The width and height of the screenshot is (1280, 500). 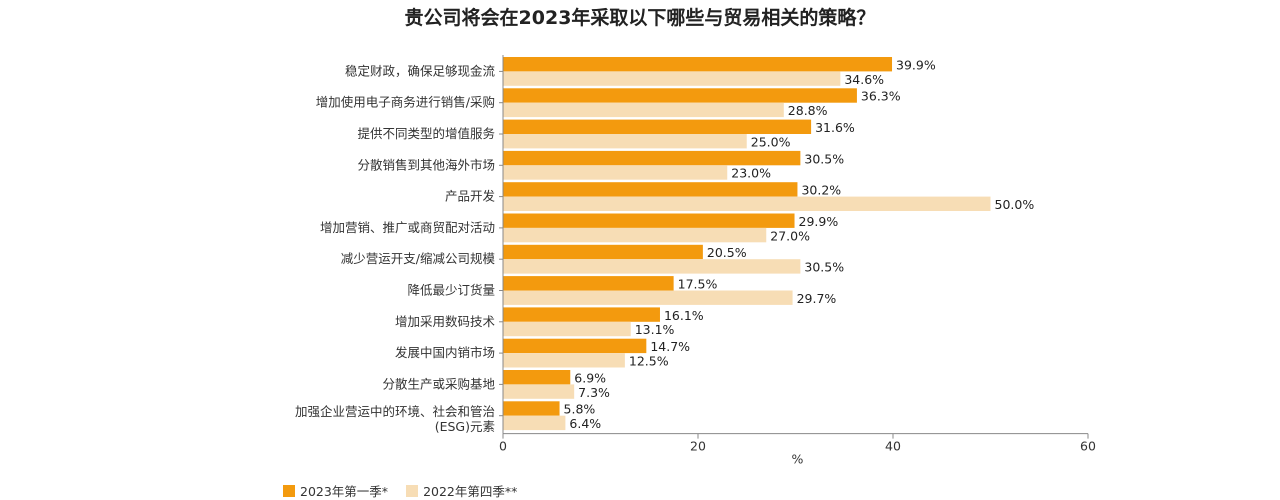 What do you see at coordinates (790, 235) in the screenshot?
I see `value-label-2022q4: 27.0%` at bounding box center [790, 235].